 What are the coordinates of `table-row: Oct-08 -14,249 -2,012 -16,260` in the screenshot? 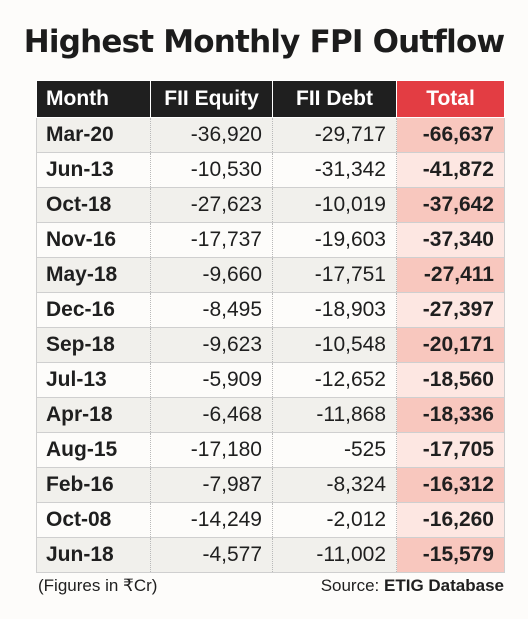 It's located at (270, 520).